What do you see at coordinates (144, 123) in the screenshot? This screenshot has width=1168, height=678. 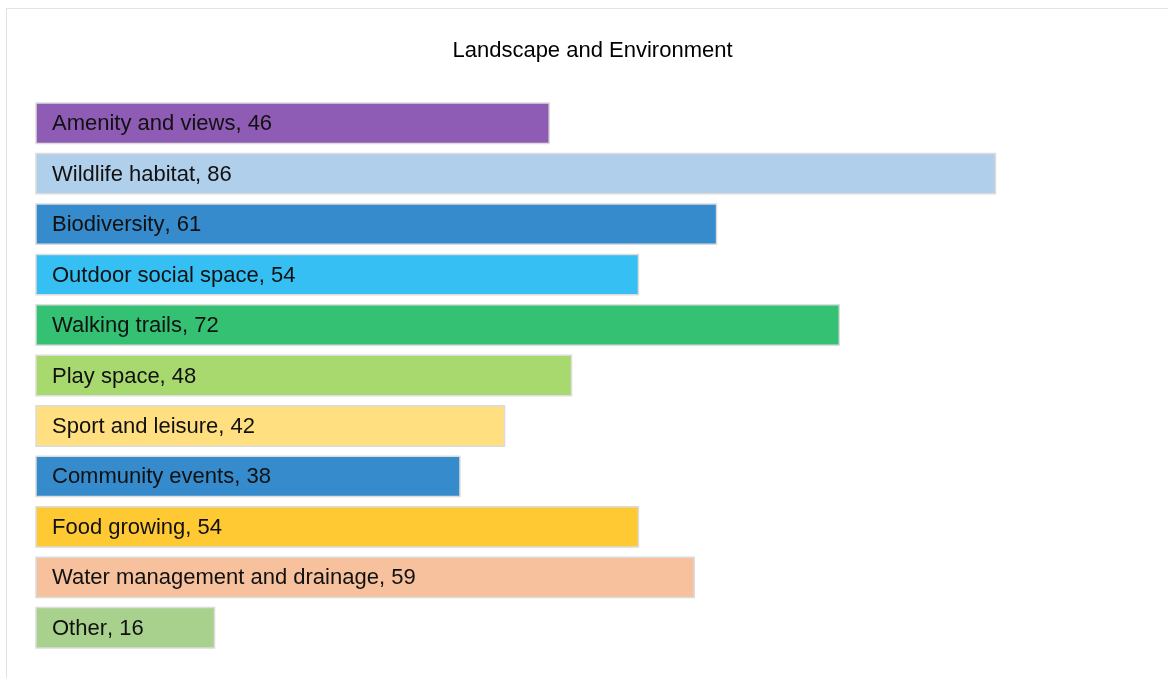 I see `y-tick-label: Amenity and views` at bounding box center [144, 123].